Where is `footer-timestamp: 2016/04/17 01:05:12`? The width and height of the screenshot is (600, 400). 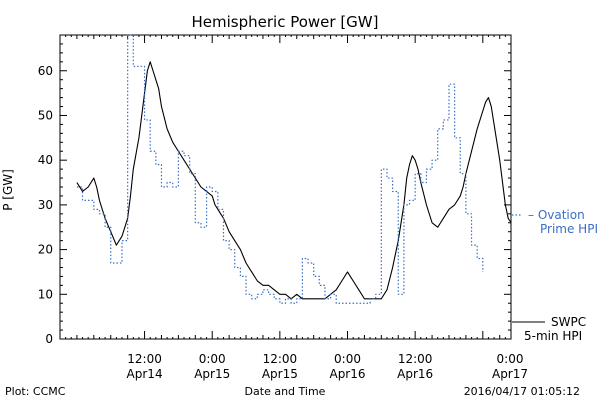 footer-timestamp: 2016/04/17 01:05:12 is located at coordinates (522, 391).